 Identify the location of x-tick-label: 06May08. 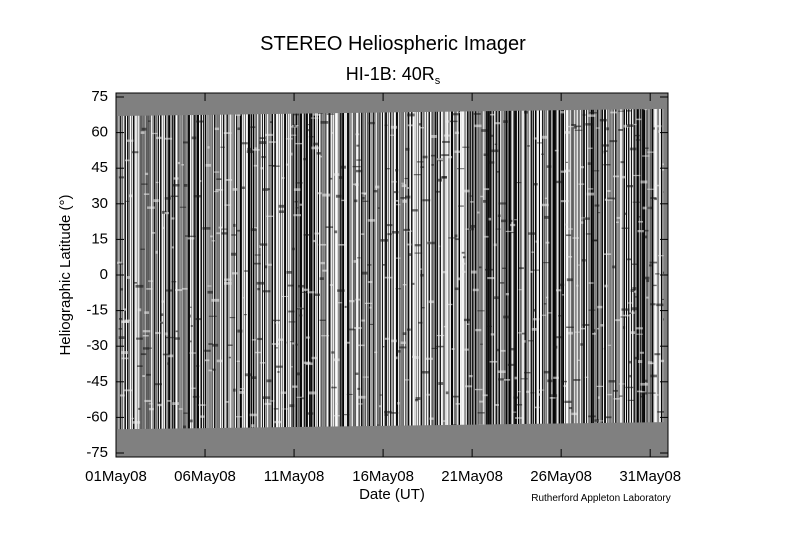
(205, 476).